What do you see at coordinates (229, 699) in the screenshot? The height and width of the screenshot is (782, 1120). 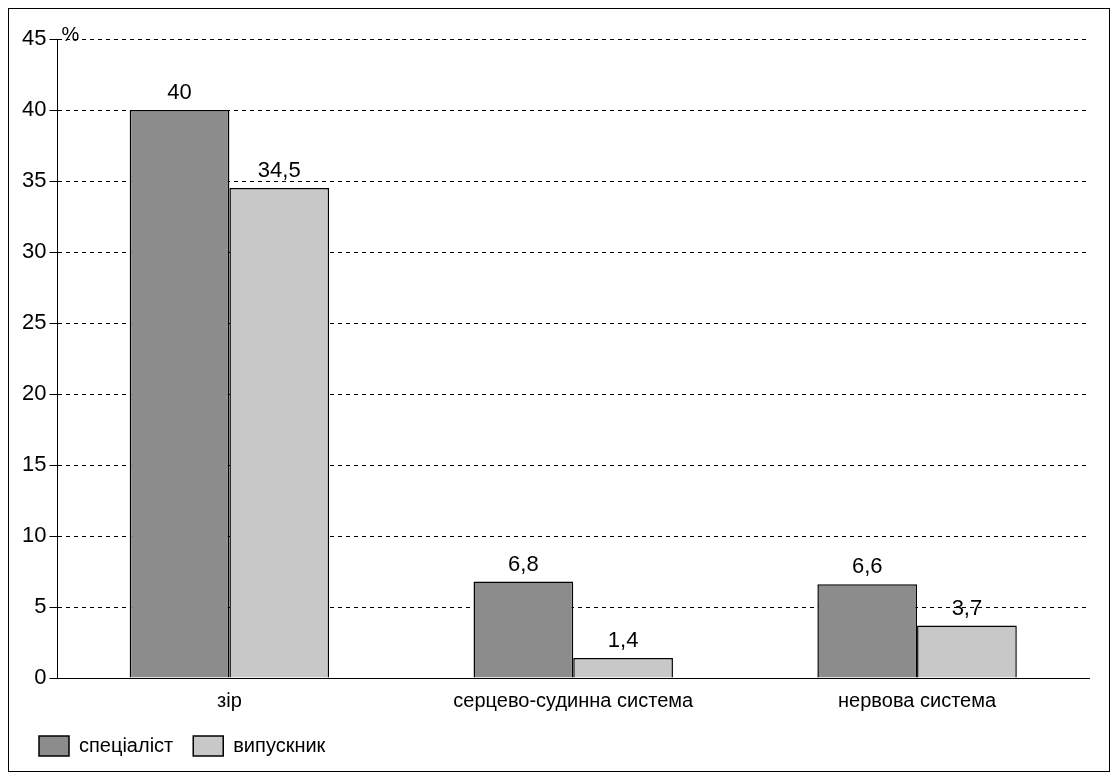 I see `x-tick-label: зір` at bounding box center [229, 699].